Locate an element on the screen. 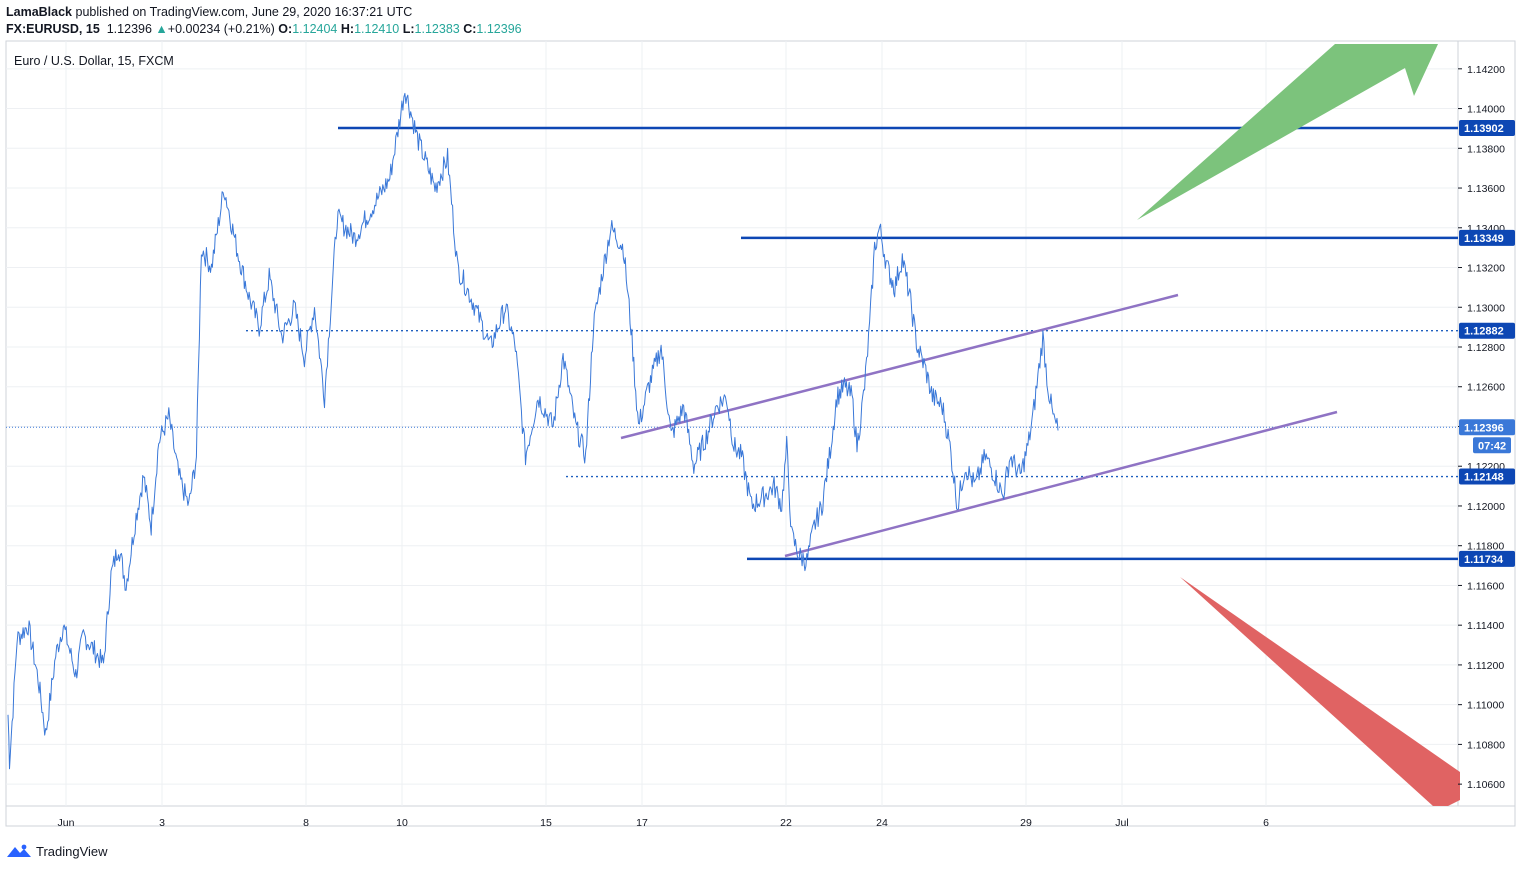 Image resolution: width=1520 pixels, height=870 pixels. x-tick-label: 8 is located at coordinates (306, 823).